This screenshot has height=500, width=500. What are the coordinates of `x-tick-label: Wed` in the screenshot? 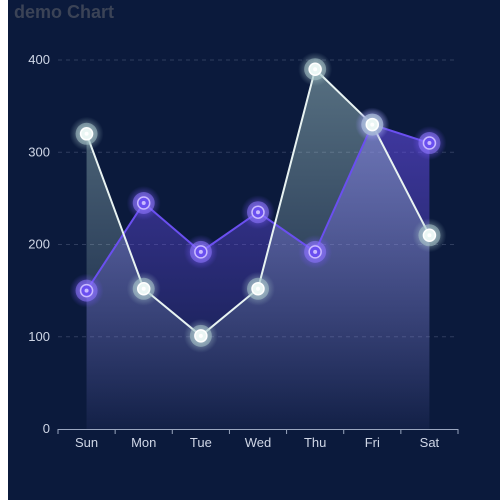 It's located at (258, 442).